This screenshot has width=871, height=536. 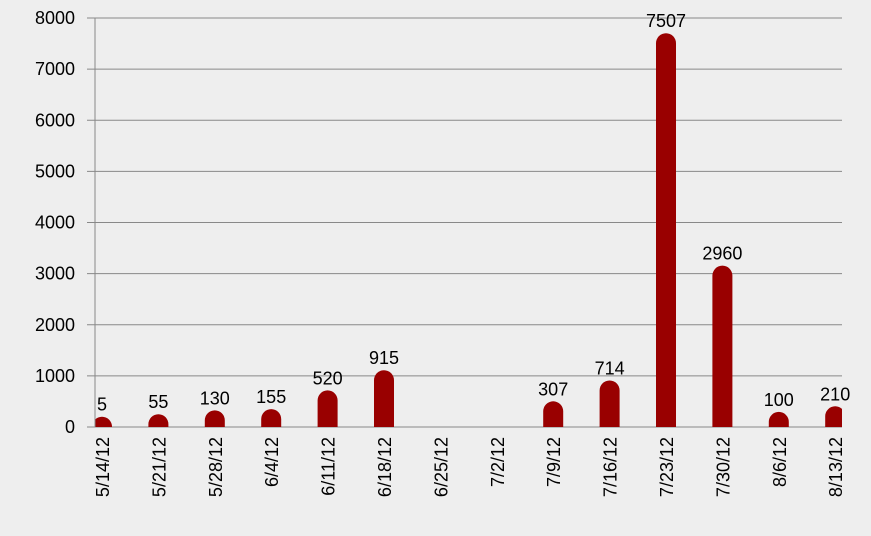 I want to click on x-tick-label: 7/2/12, so click(x=498, y=462).